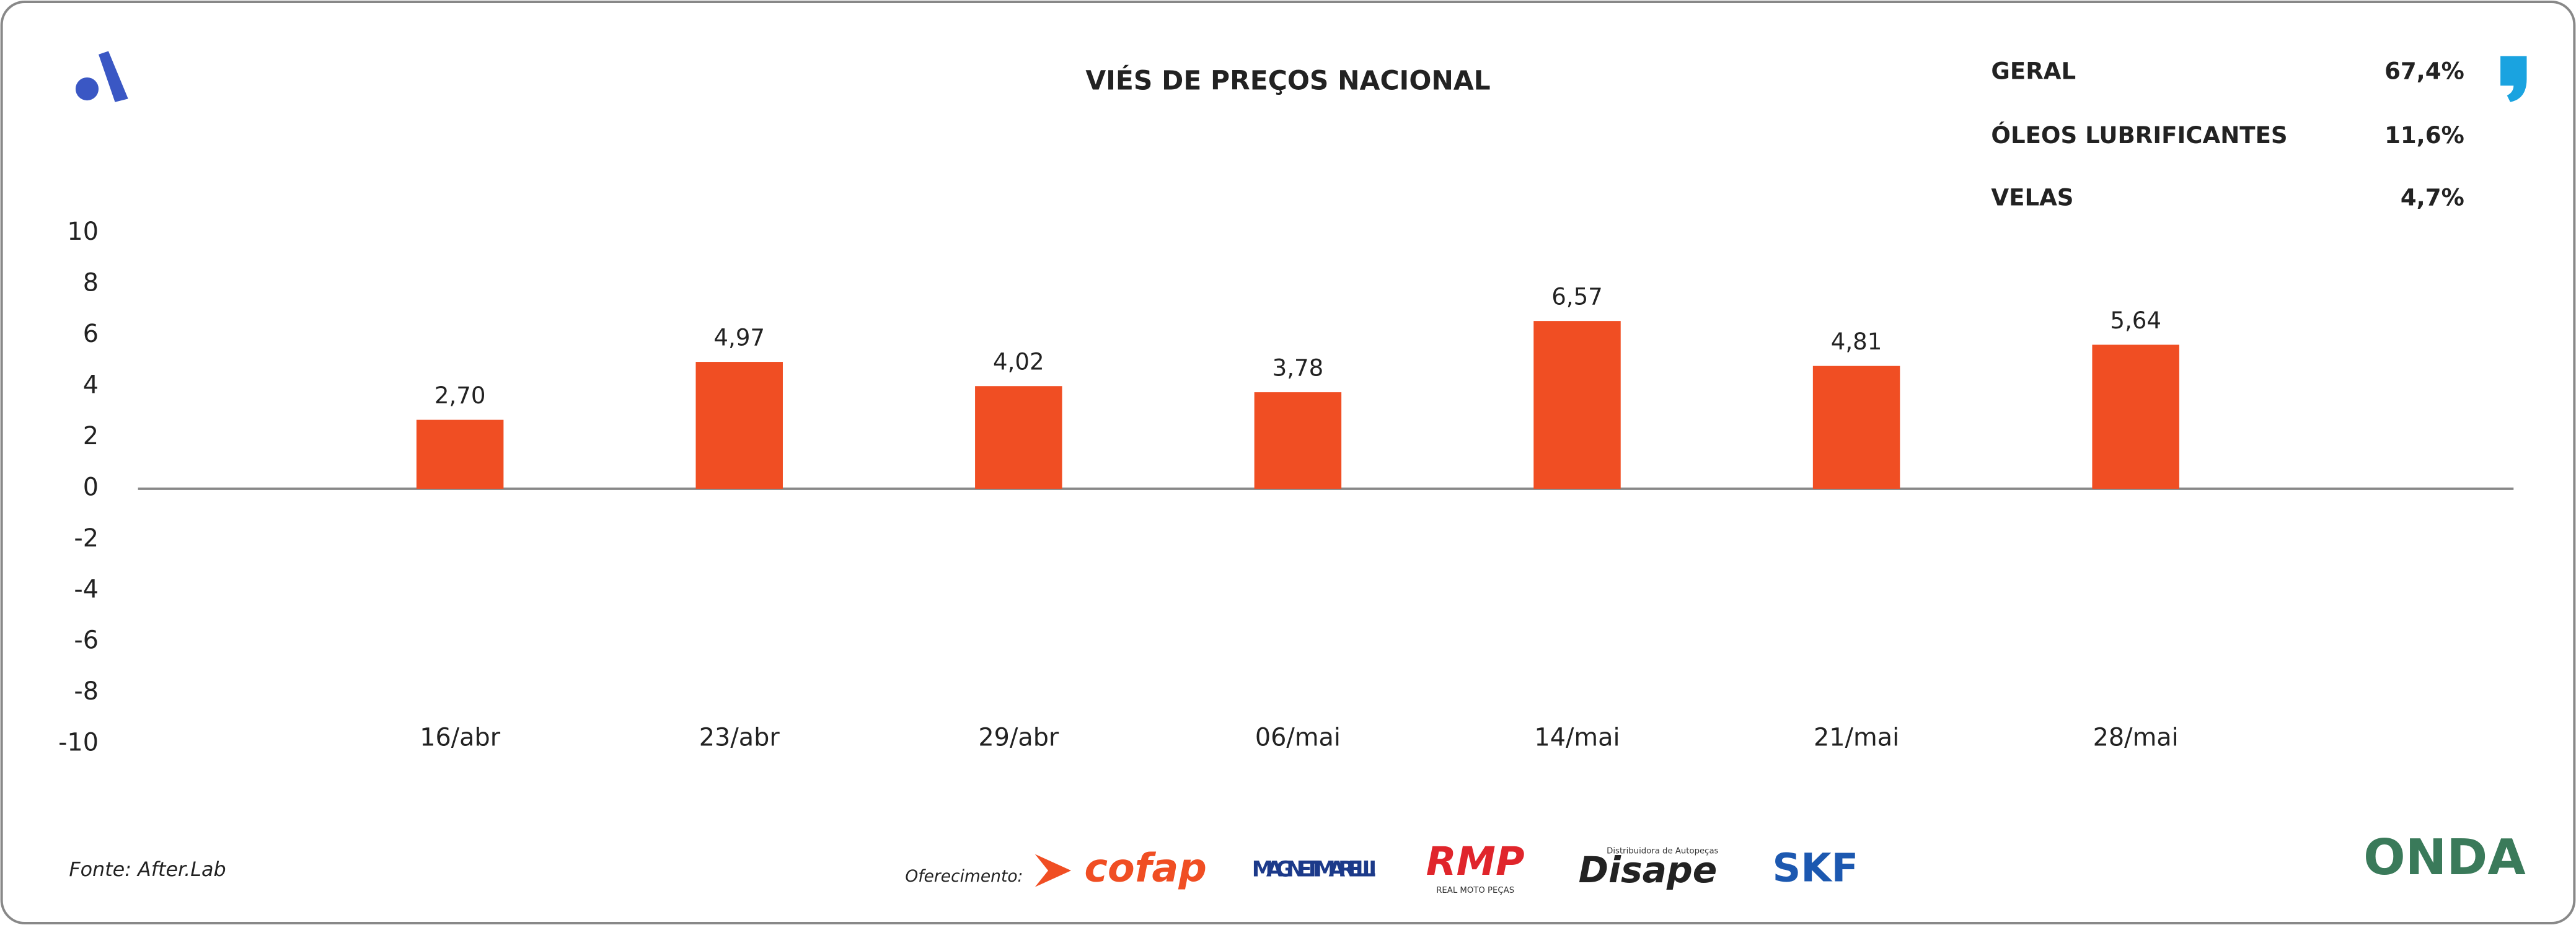  I want to click on sponsor-logo-sub: Distribuidora de Autopeças, so click(1662, 851).